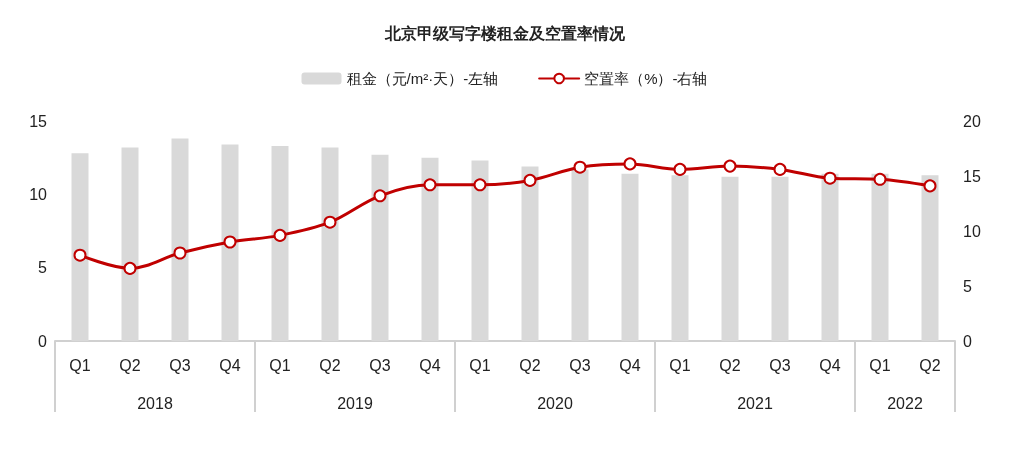 The image size is (1009, 454). Describe the element at coordinates (646, 78) in the screenshot. I see `legend-label: 空置率（%）-右轴` at that location.